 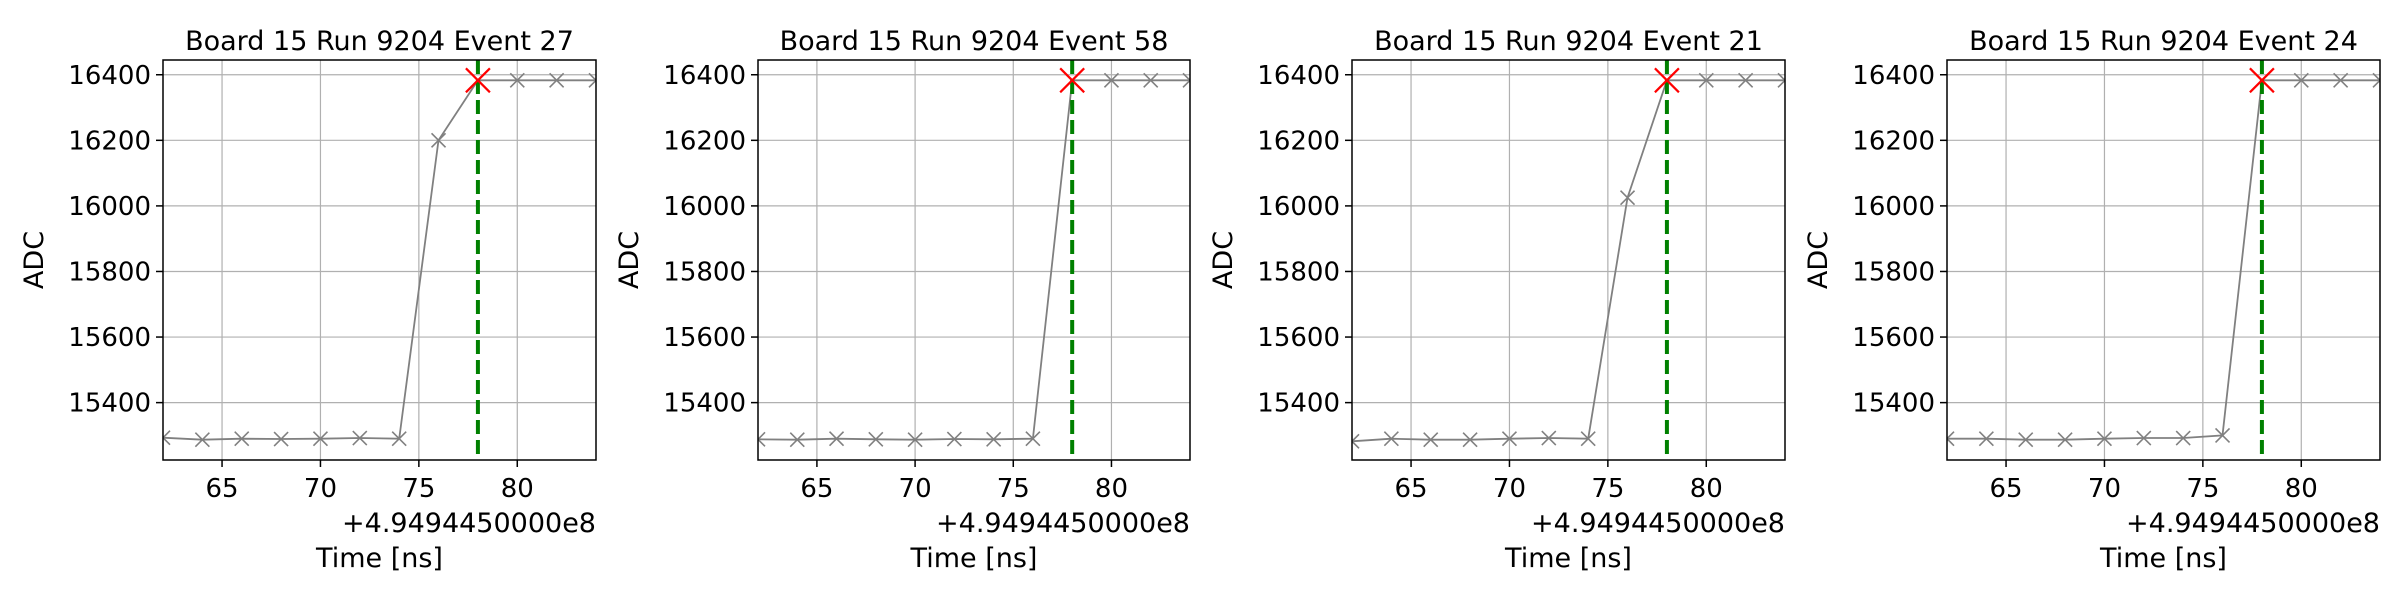 I want to click on subplot-title: Board 15 Run 9204 Event 27, so click(x=379, y=41).